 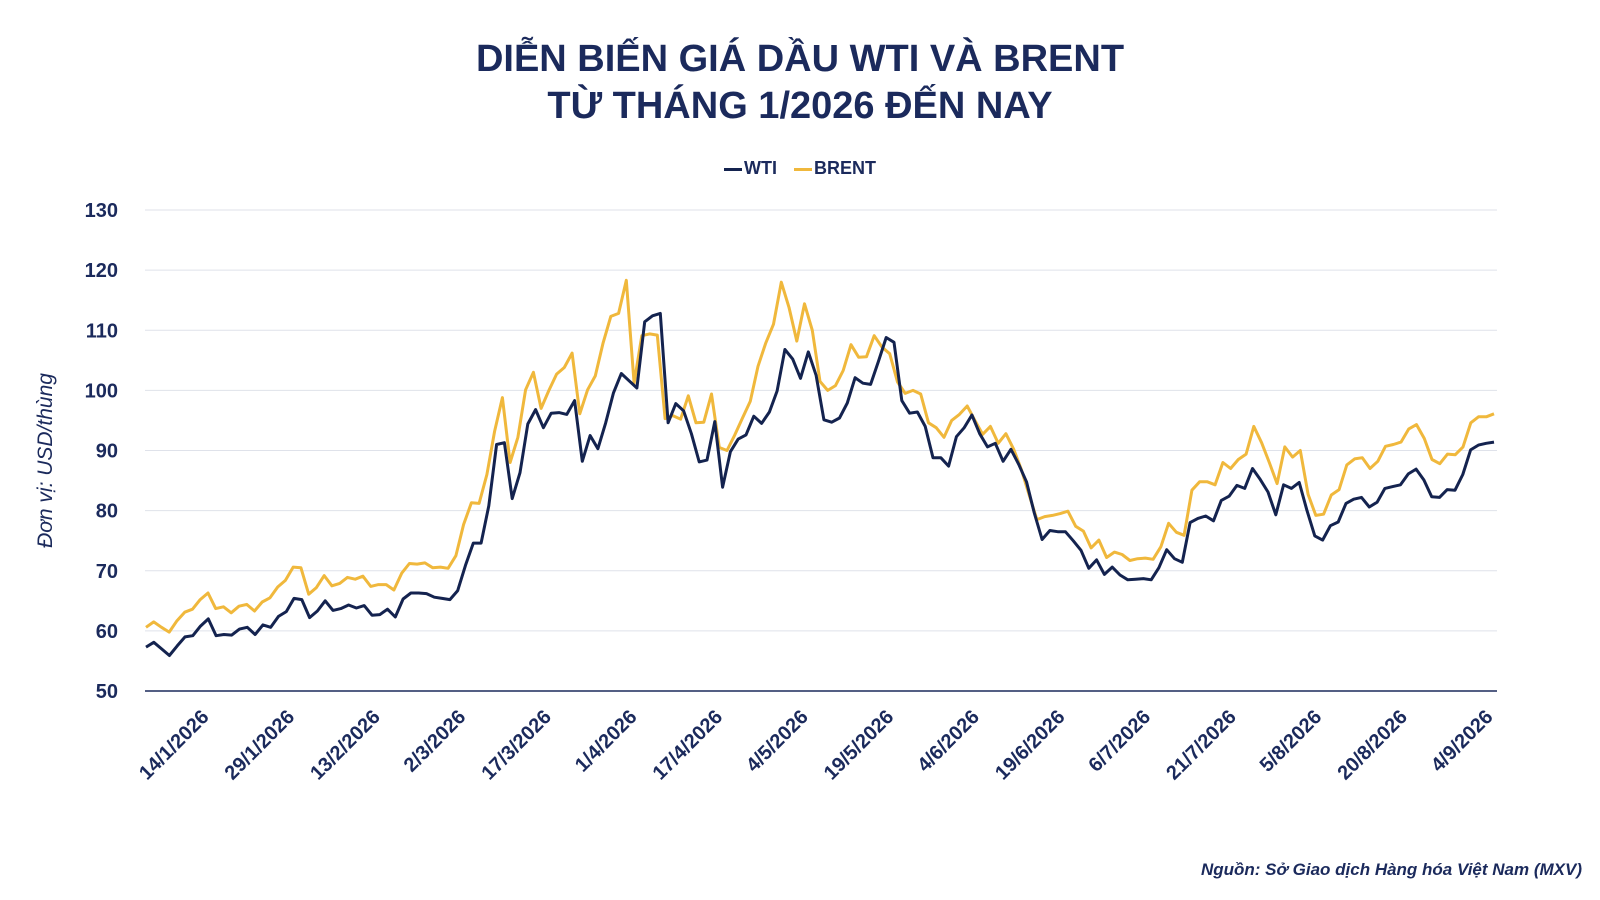 What do you see at coordinates (688, 745) in the screenshot?
I see `x-tick-label: 17/4/2026` at bounding box center [688, 745].